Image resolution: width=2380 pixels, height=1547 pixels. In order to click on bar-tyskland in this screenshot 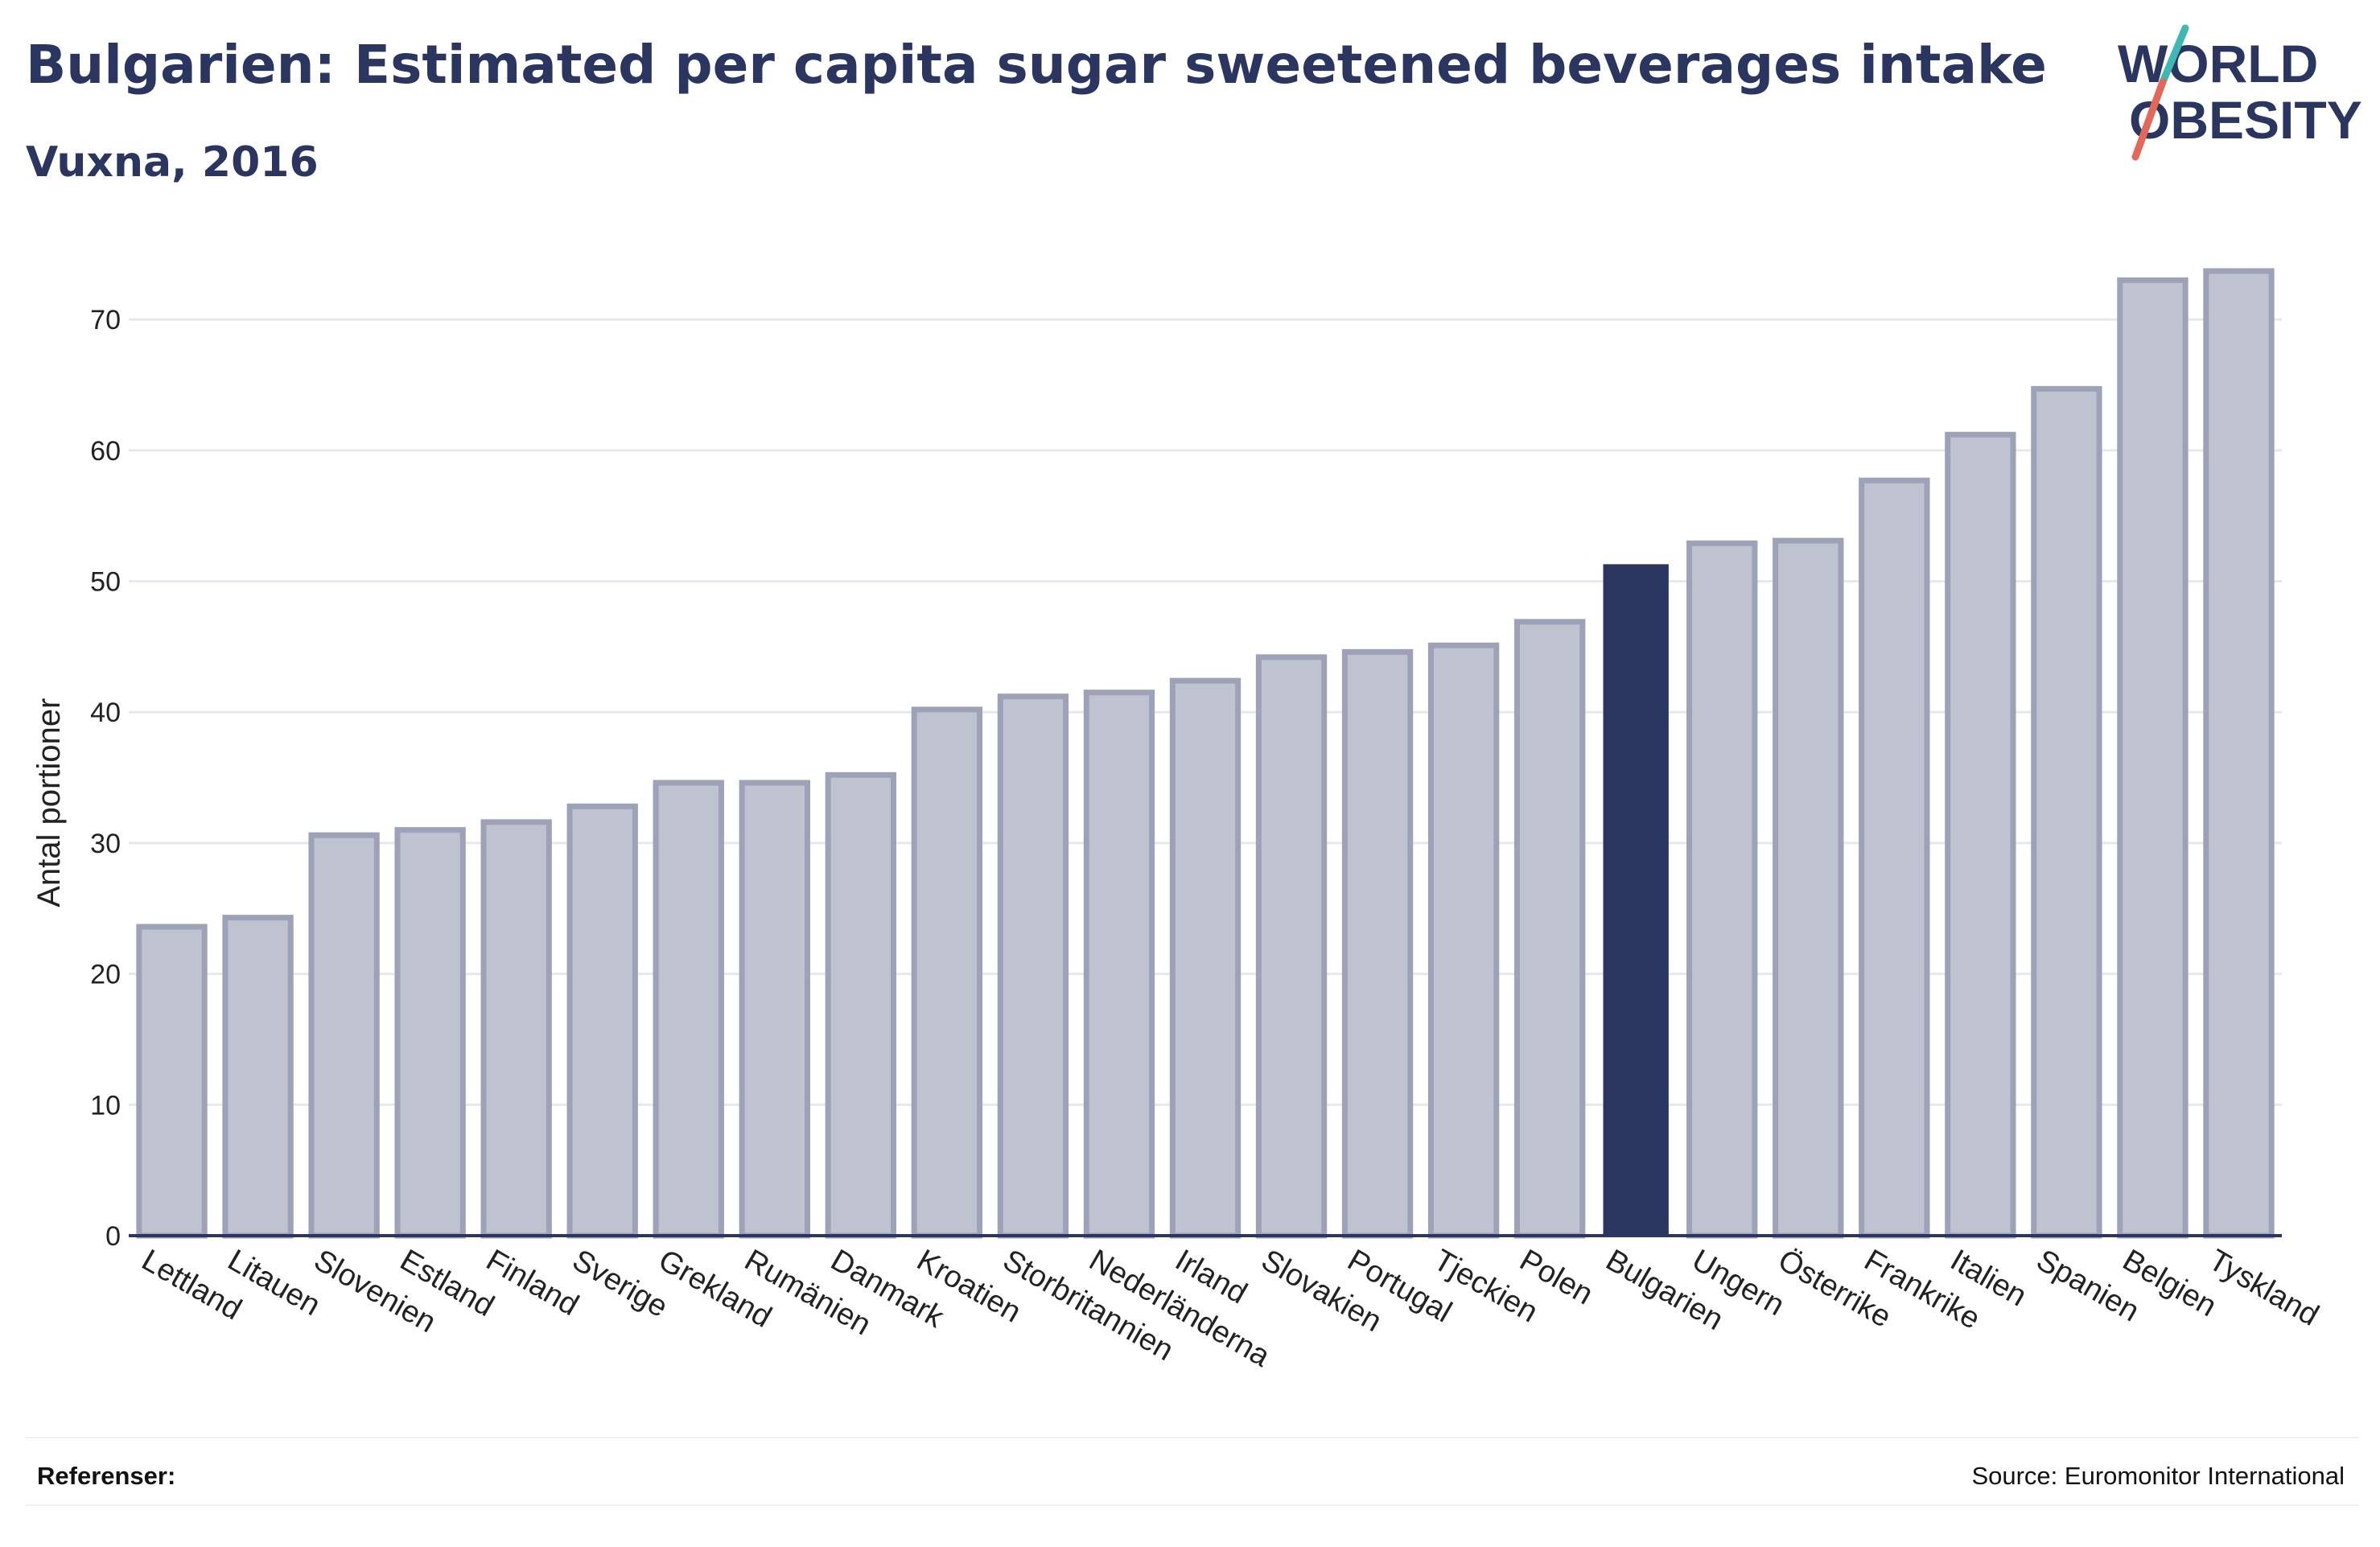, I will do `click(2239, 753)`.